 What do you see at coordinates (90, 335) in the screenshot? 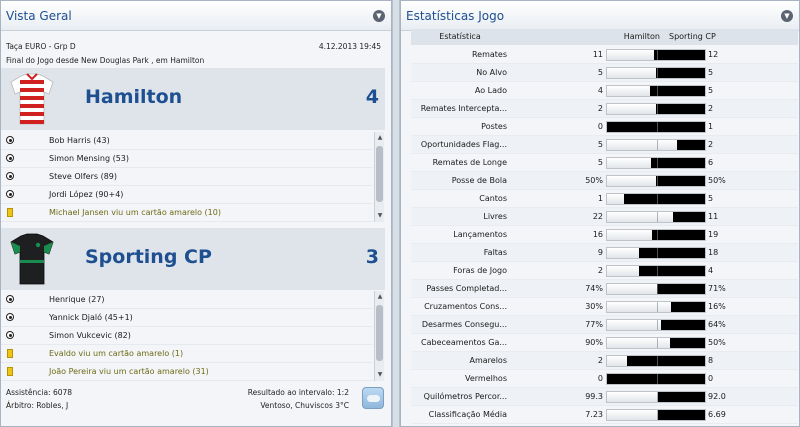
I see `event-text: Simon Vukcevic (82)` at bounding box center [90, 335].